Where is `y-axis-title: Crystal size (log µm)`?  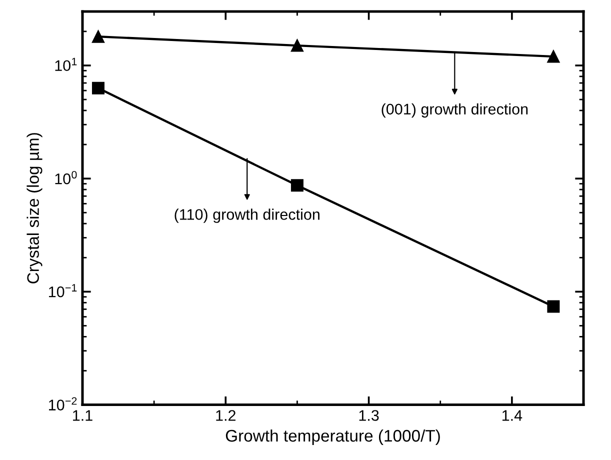
y-axis-title: Crystal size (log µm) is located at coordinates (34, 208).